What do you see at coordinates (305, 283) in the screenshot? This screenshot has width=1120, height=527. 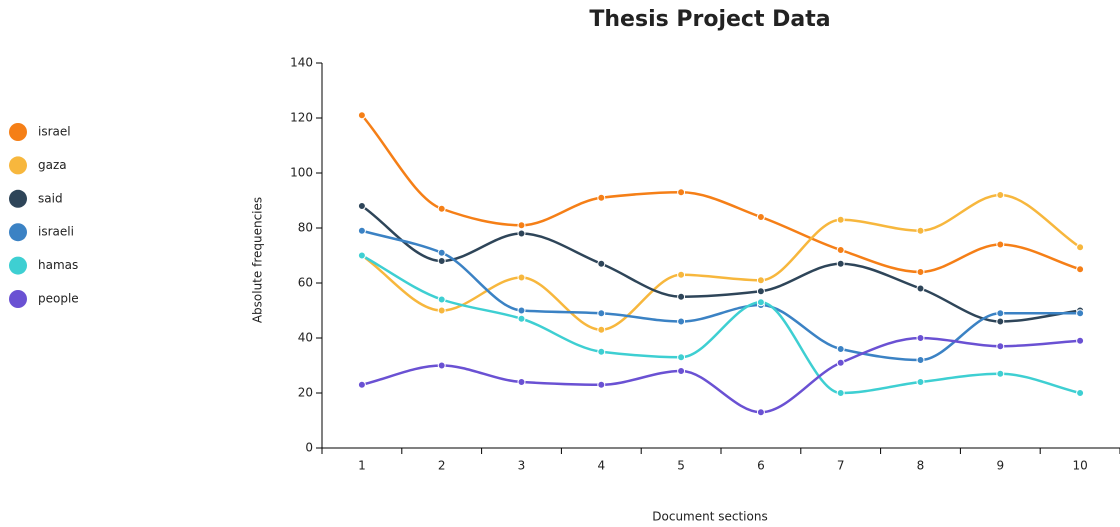 I see `y-tick-label: 60` at bounding box center [305, 283].